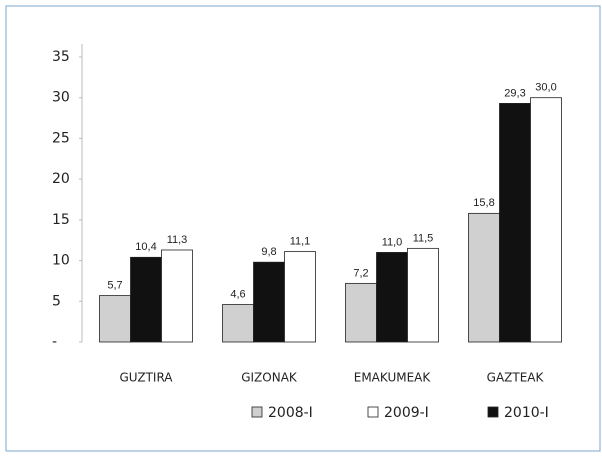 The image size is (602, 457). I want to click on y-tick-label: 5, so click(56, 301).